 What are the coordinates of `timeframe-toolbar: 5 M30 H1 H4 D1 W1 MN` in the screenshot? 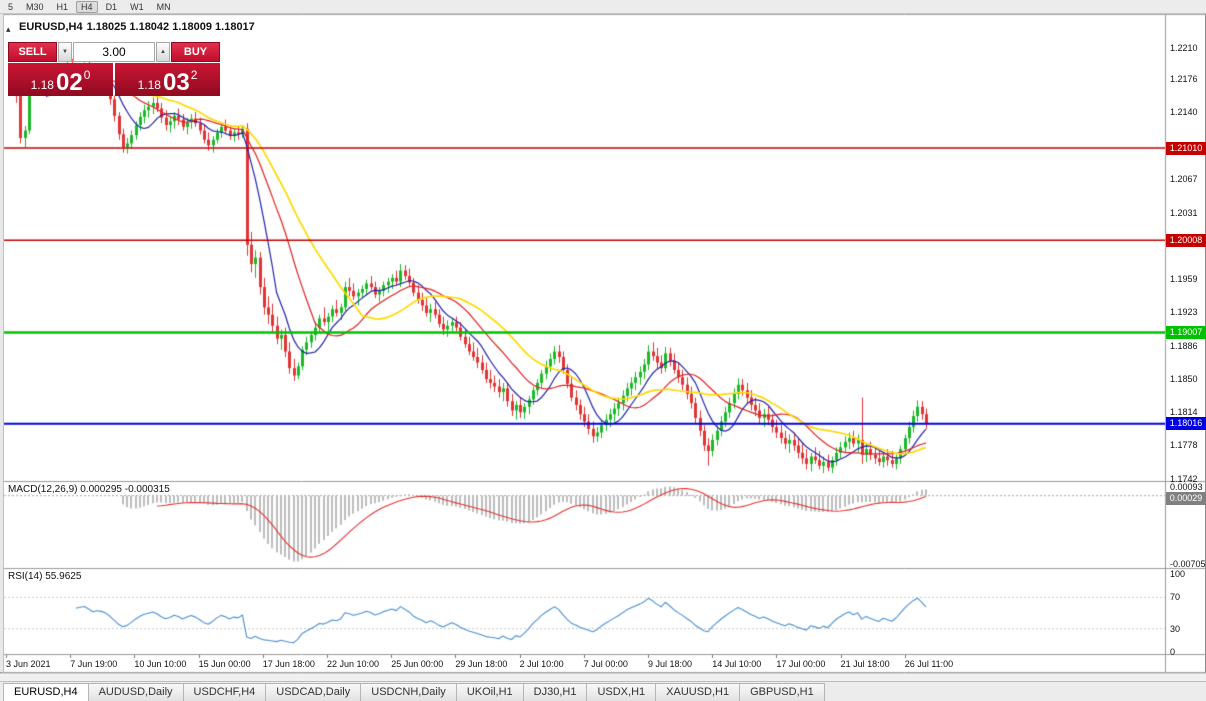 It's located at (603, 7).